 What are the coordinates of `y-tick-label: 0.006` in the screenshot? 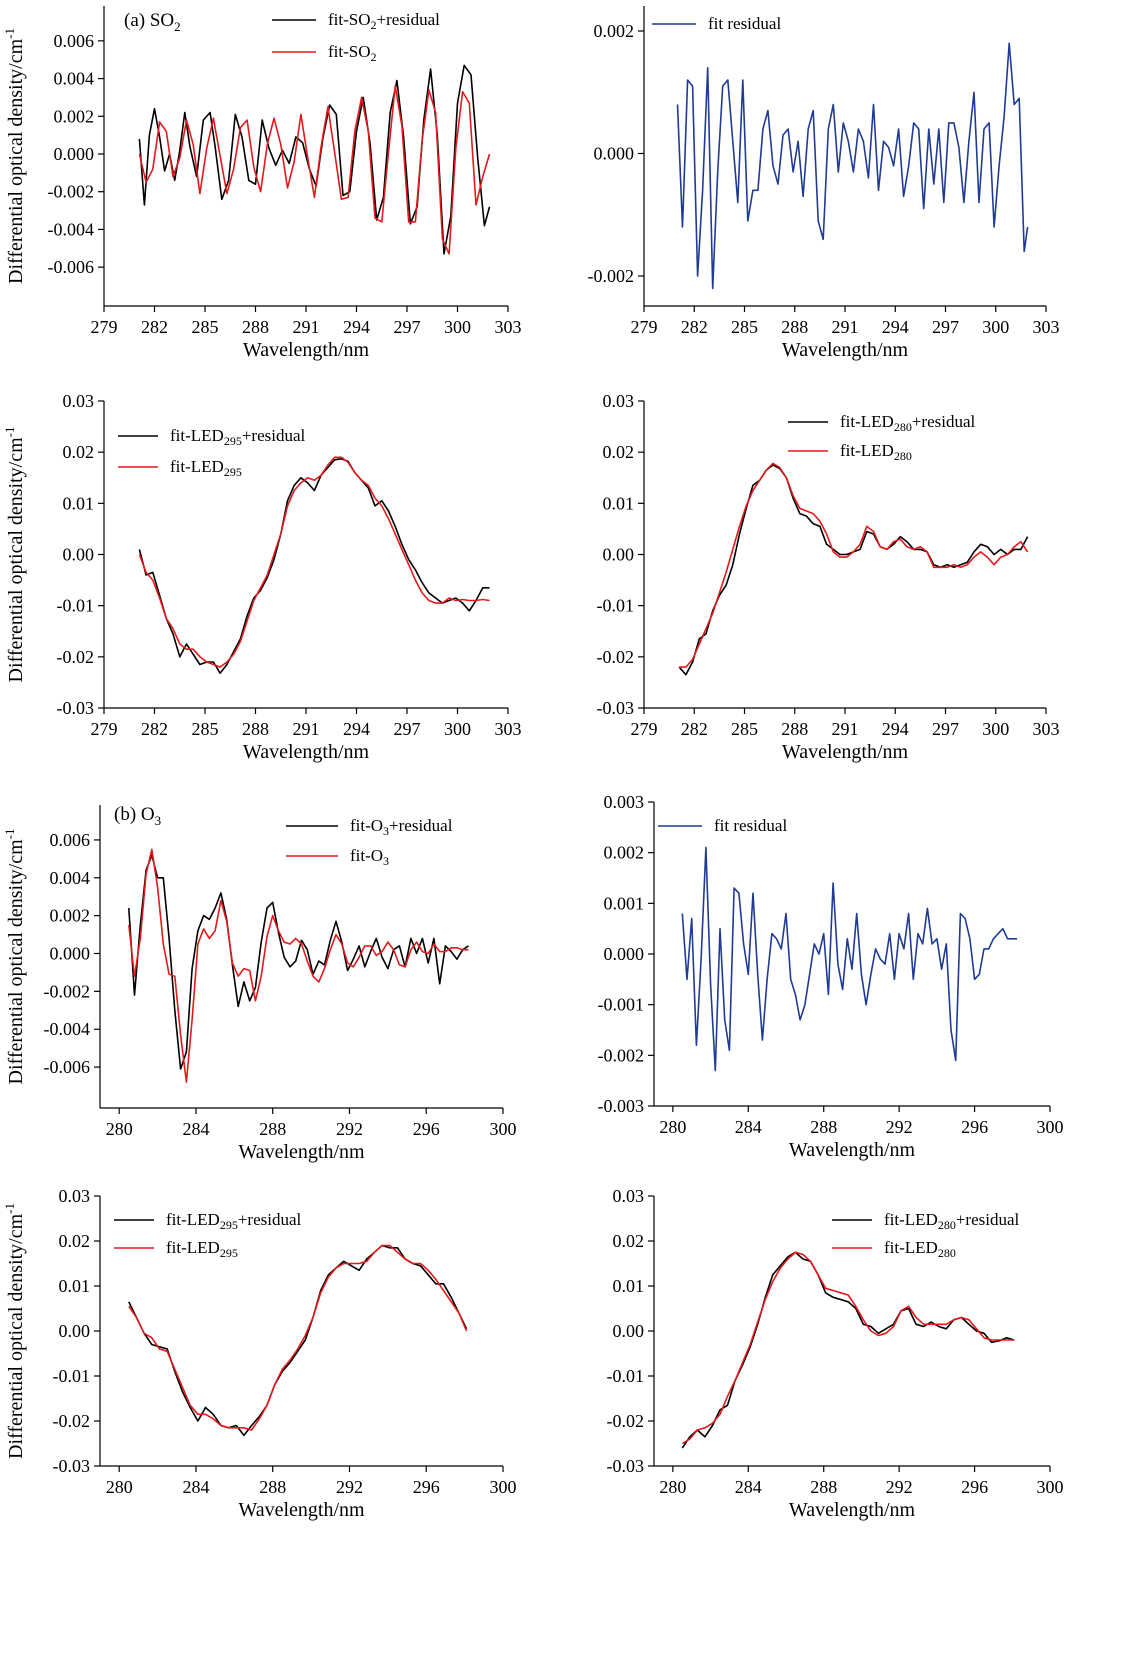 It's located at (70, 840).